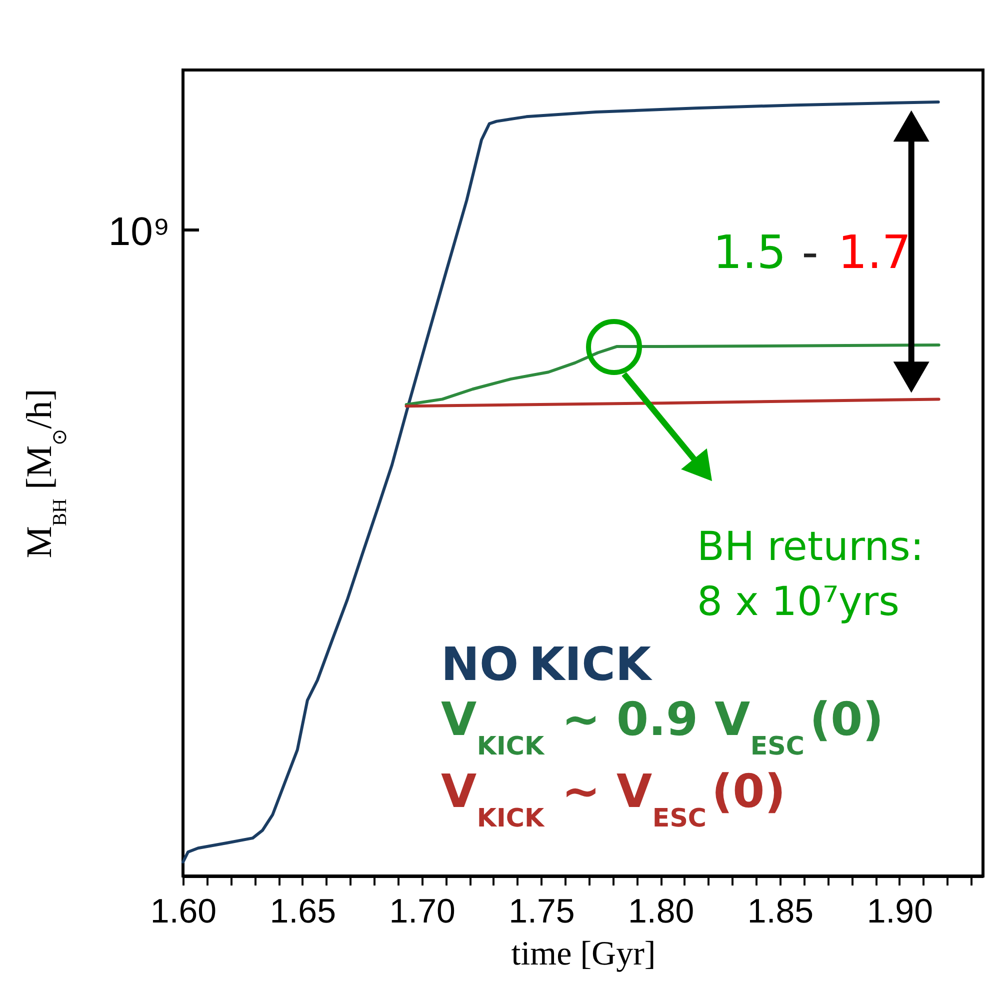 The width and height of the screenshot is (997, 1000). What do you see at coordinates (541, 911) in the screenshot?
I see `x-tick-label: 1.75` at bounding box center [541, 911].